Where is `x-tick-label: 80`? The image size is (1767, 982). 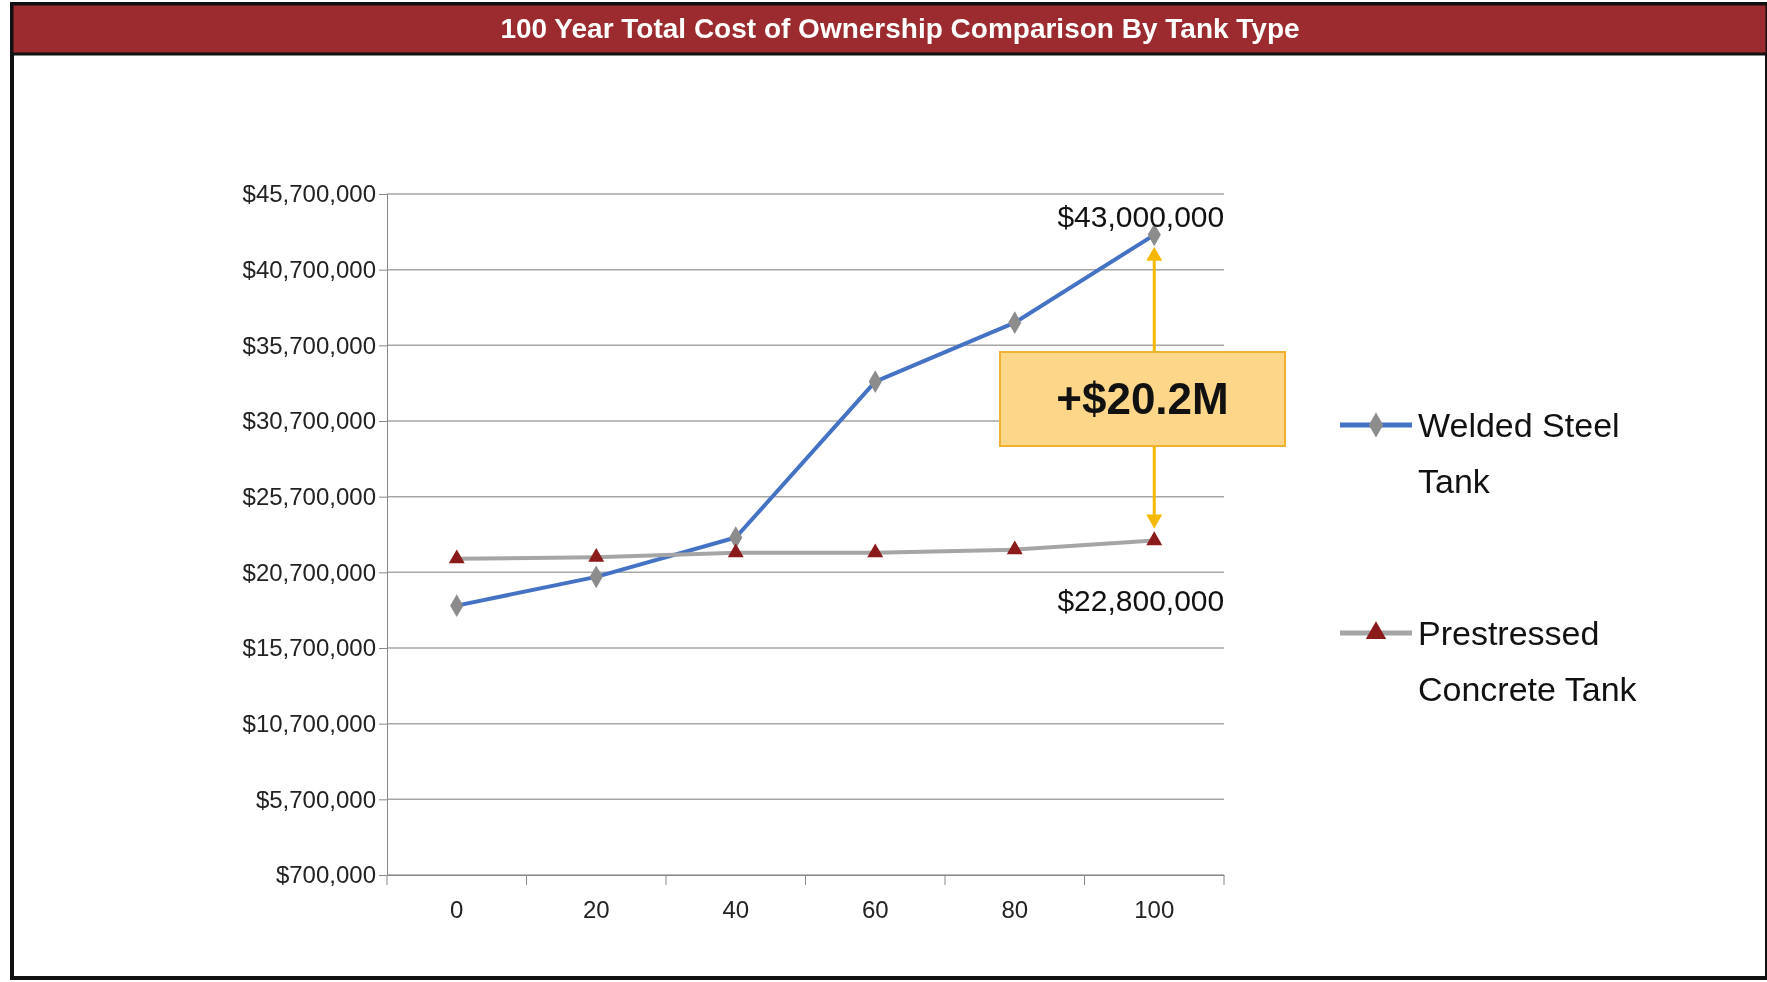
x-tick-label: 80 is located at coordinates (1015, 910).